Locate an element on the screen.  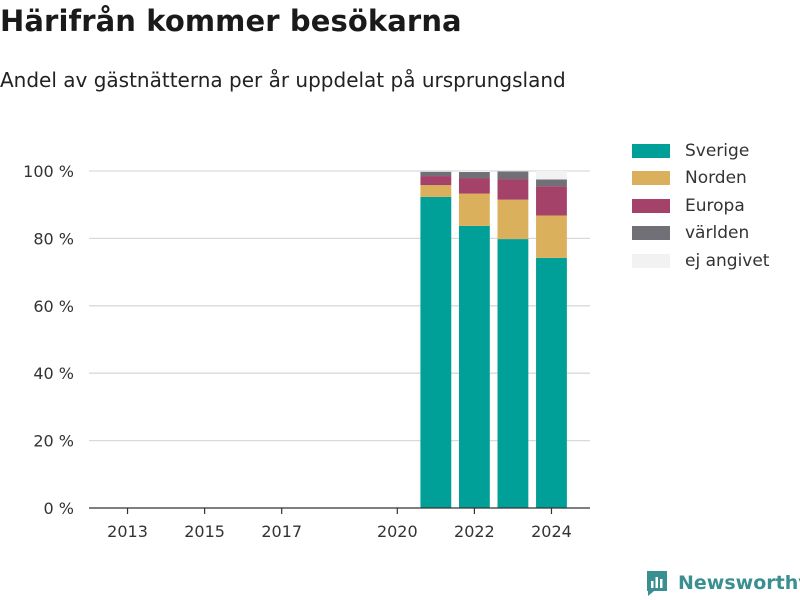
x-tick-label: 2020 is located at coordinates (397, 531).